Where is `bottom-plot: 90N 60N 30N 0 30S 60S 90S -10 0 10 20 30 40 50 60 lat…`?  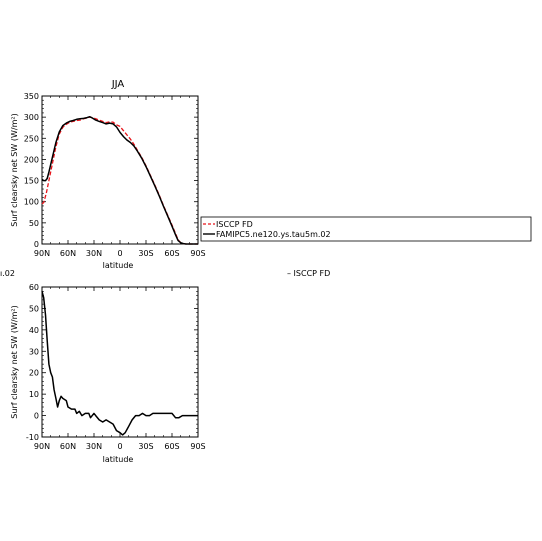 bottom-plot: 90N 60N 30N 0 30S 60S 90S -10 0 10 20 30 40 50 60 lat… is located at coordinates (108, 373).